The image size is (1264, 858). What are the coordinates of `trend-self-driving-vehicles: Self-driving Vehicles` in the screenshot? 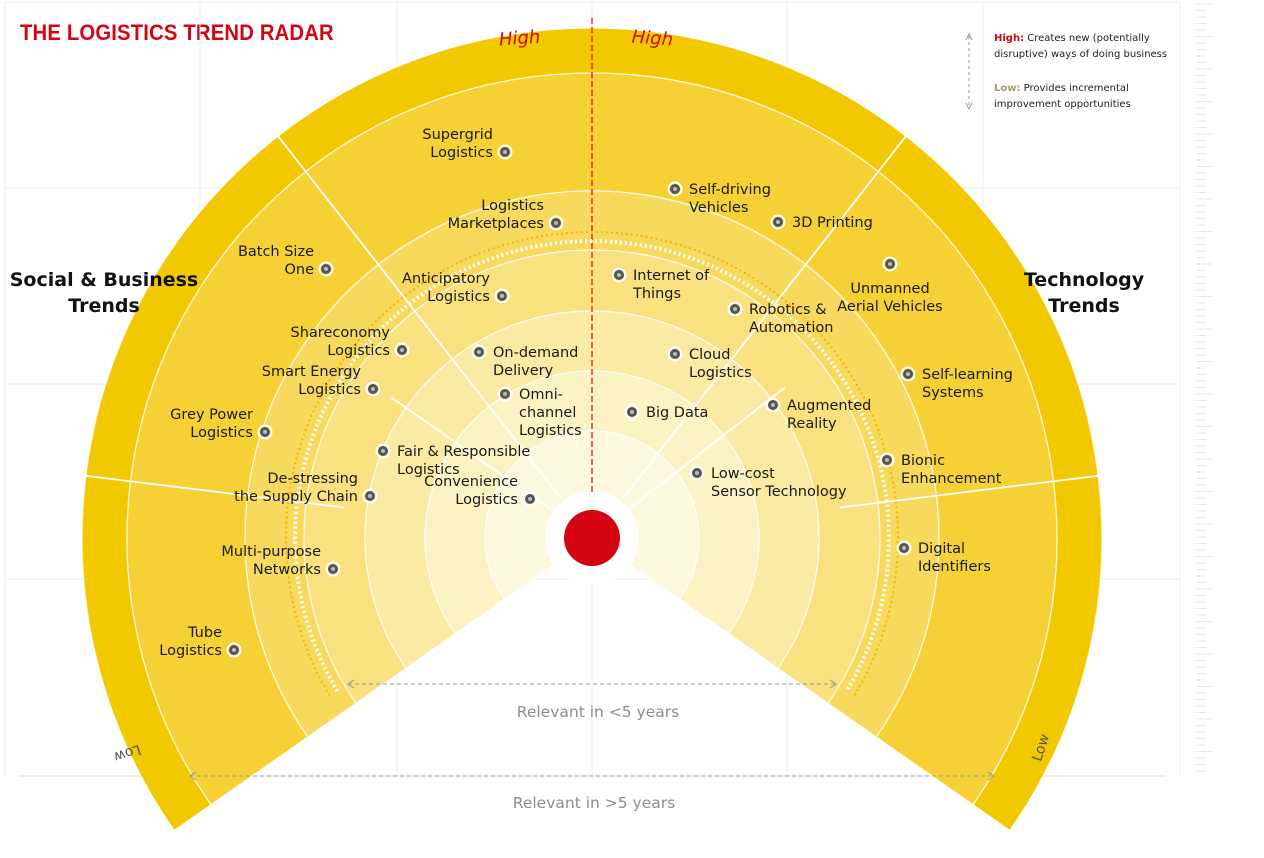 It's located at (719, 198).